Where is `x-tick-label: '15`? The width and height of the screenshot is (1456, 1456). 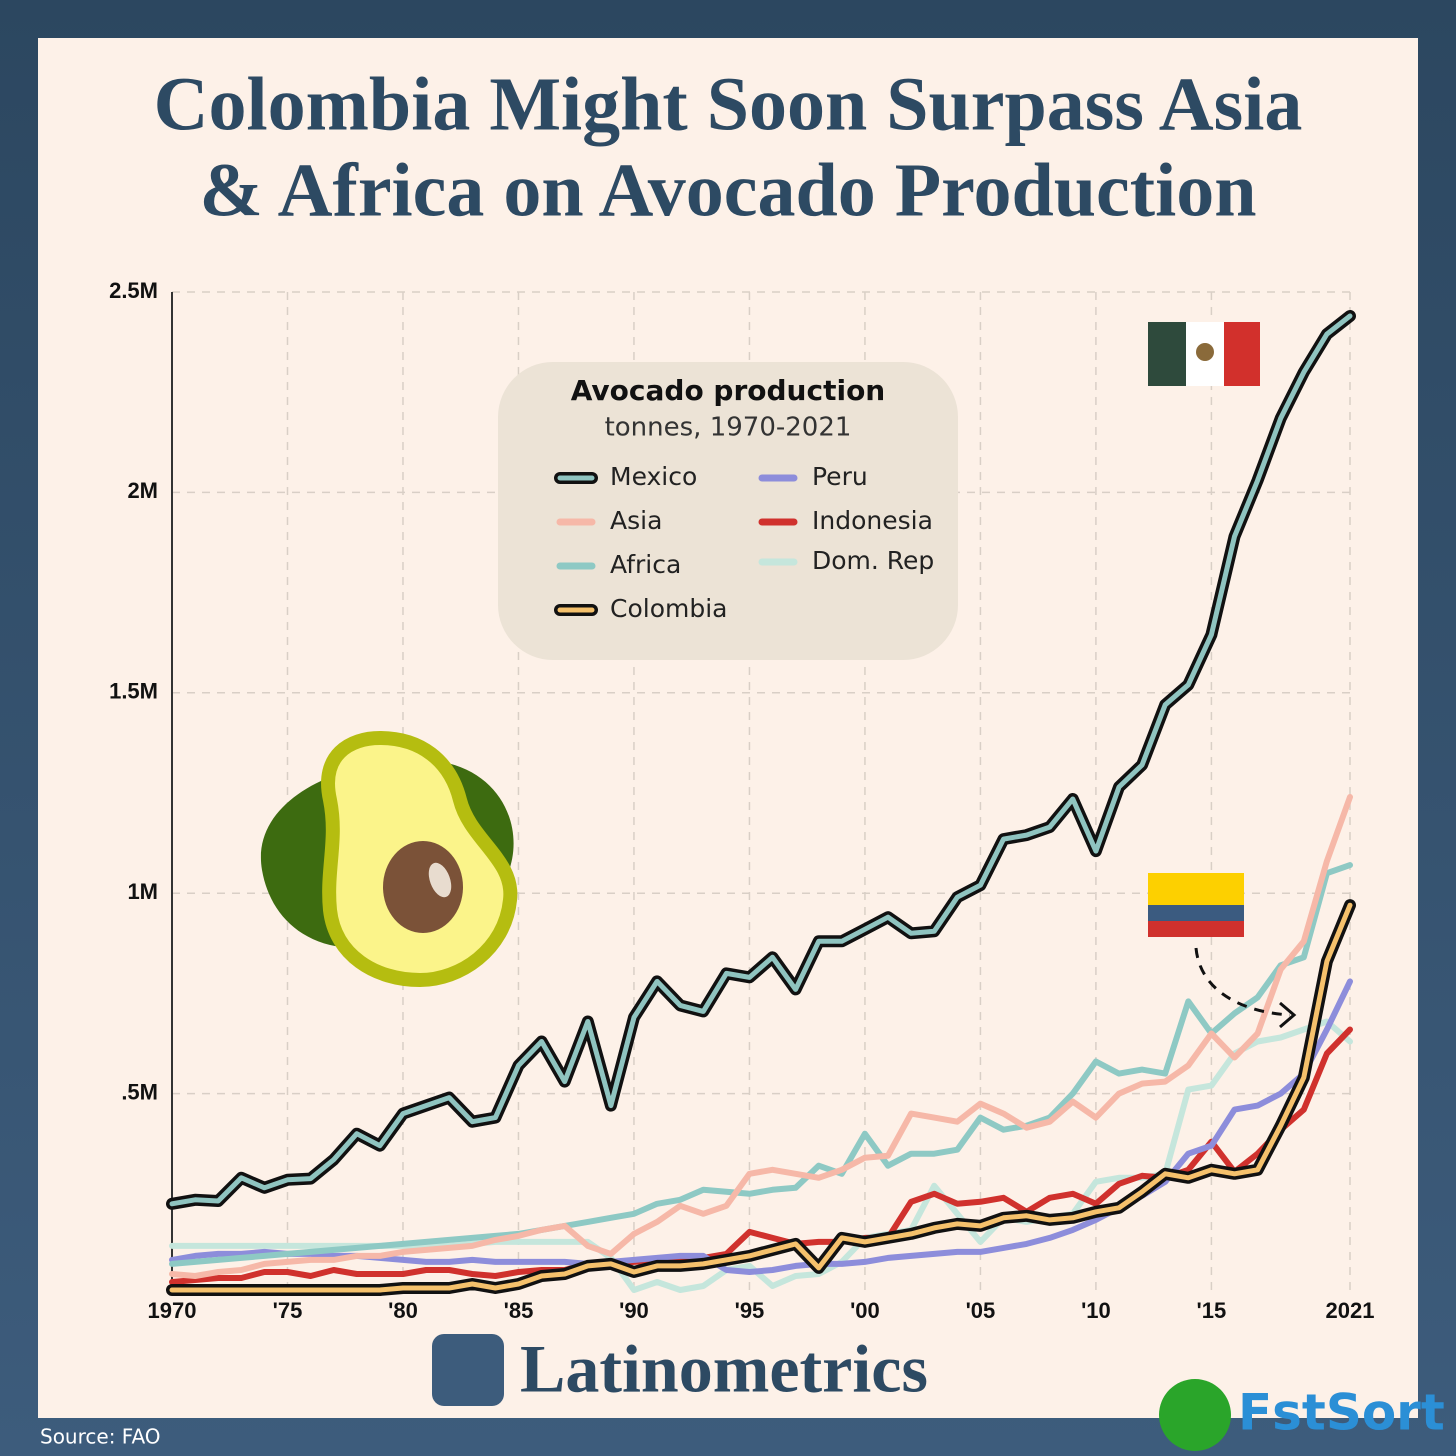
x-tick-label: '15 is located at coordinates (1212, 1310).